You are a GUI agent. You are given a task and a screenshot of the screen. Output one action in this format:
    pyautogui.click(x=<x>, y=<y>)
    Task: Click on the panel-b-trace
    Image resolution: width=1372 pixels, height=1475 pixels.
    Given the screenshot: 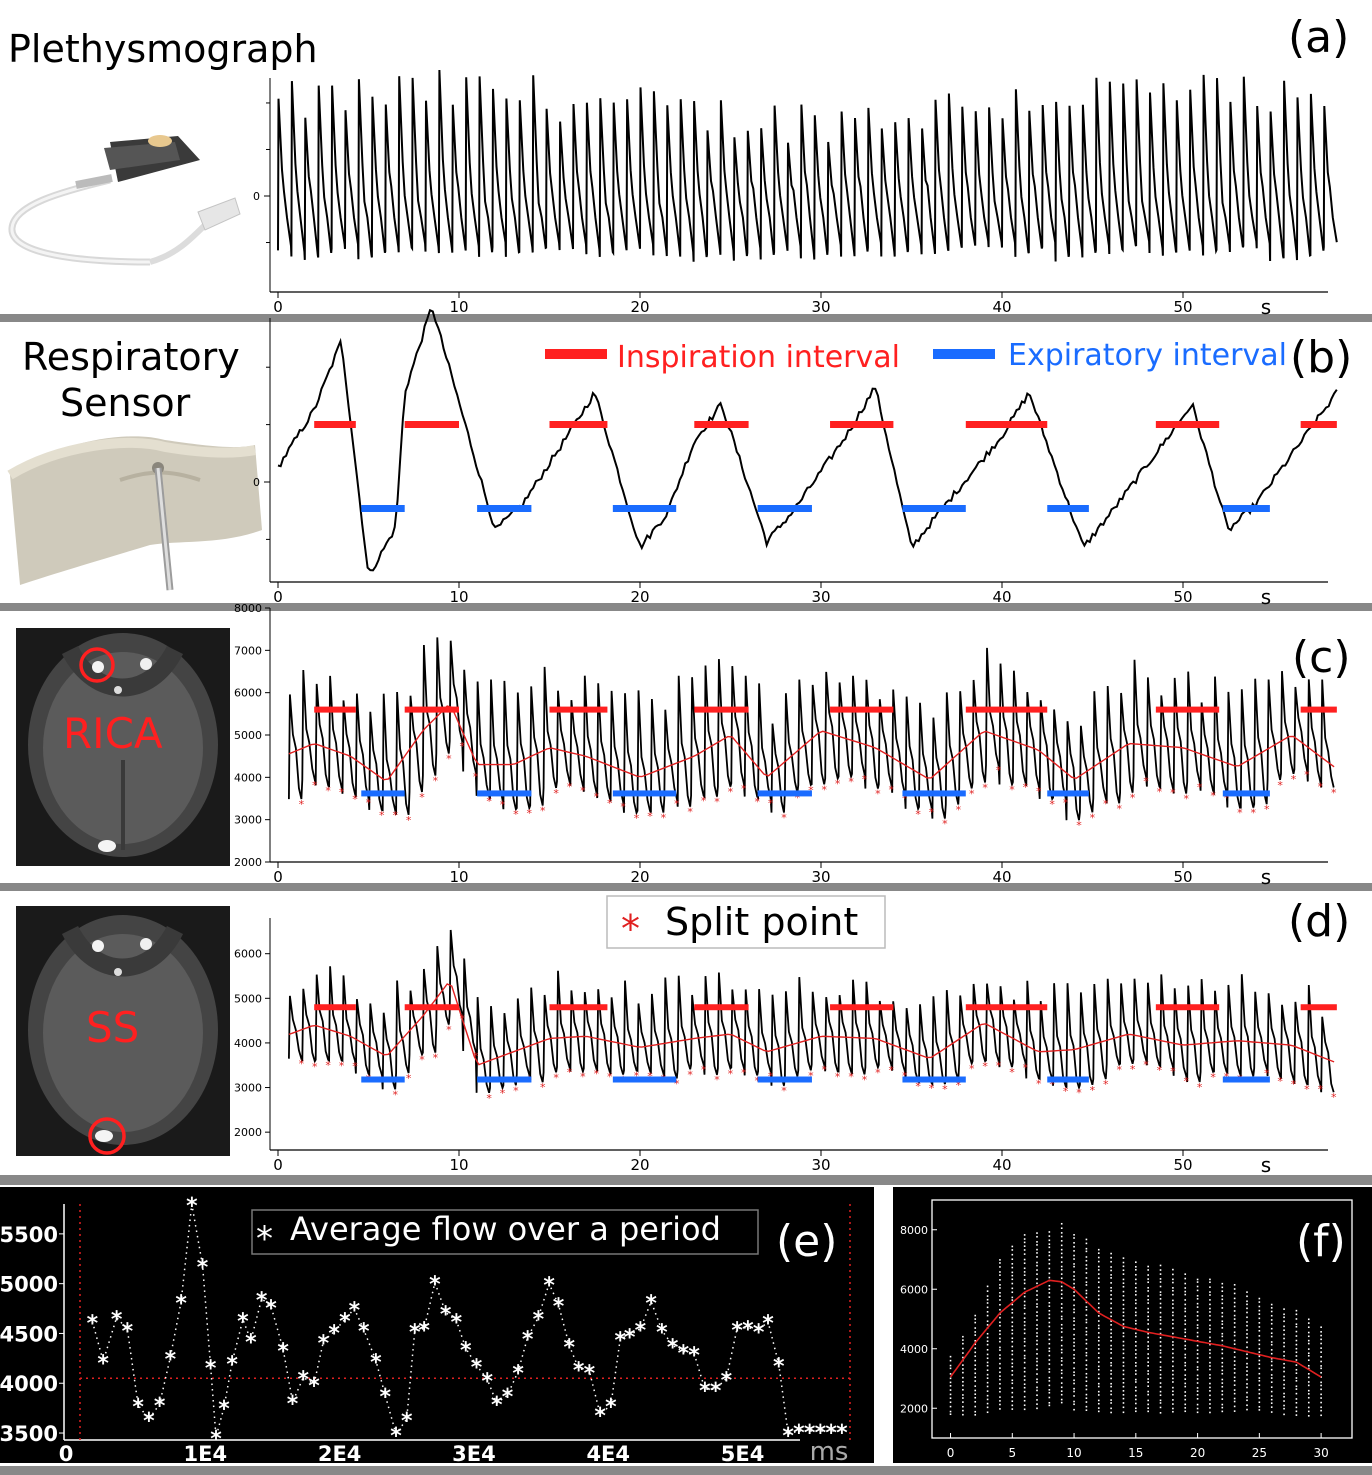 What is the action you would take?
    pyautogui.click(x=807, y=440)
    